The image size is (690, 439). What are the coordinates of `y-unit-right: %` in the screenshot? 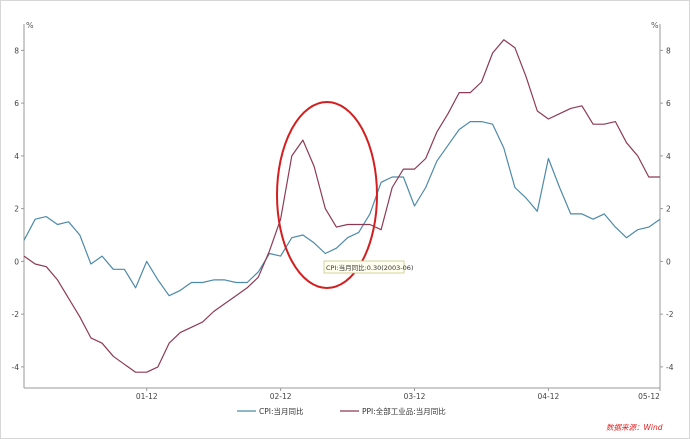 It's located at (655, 25).